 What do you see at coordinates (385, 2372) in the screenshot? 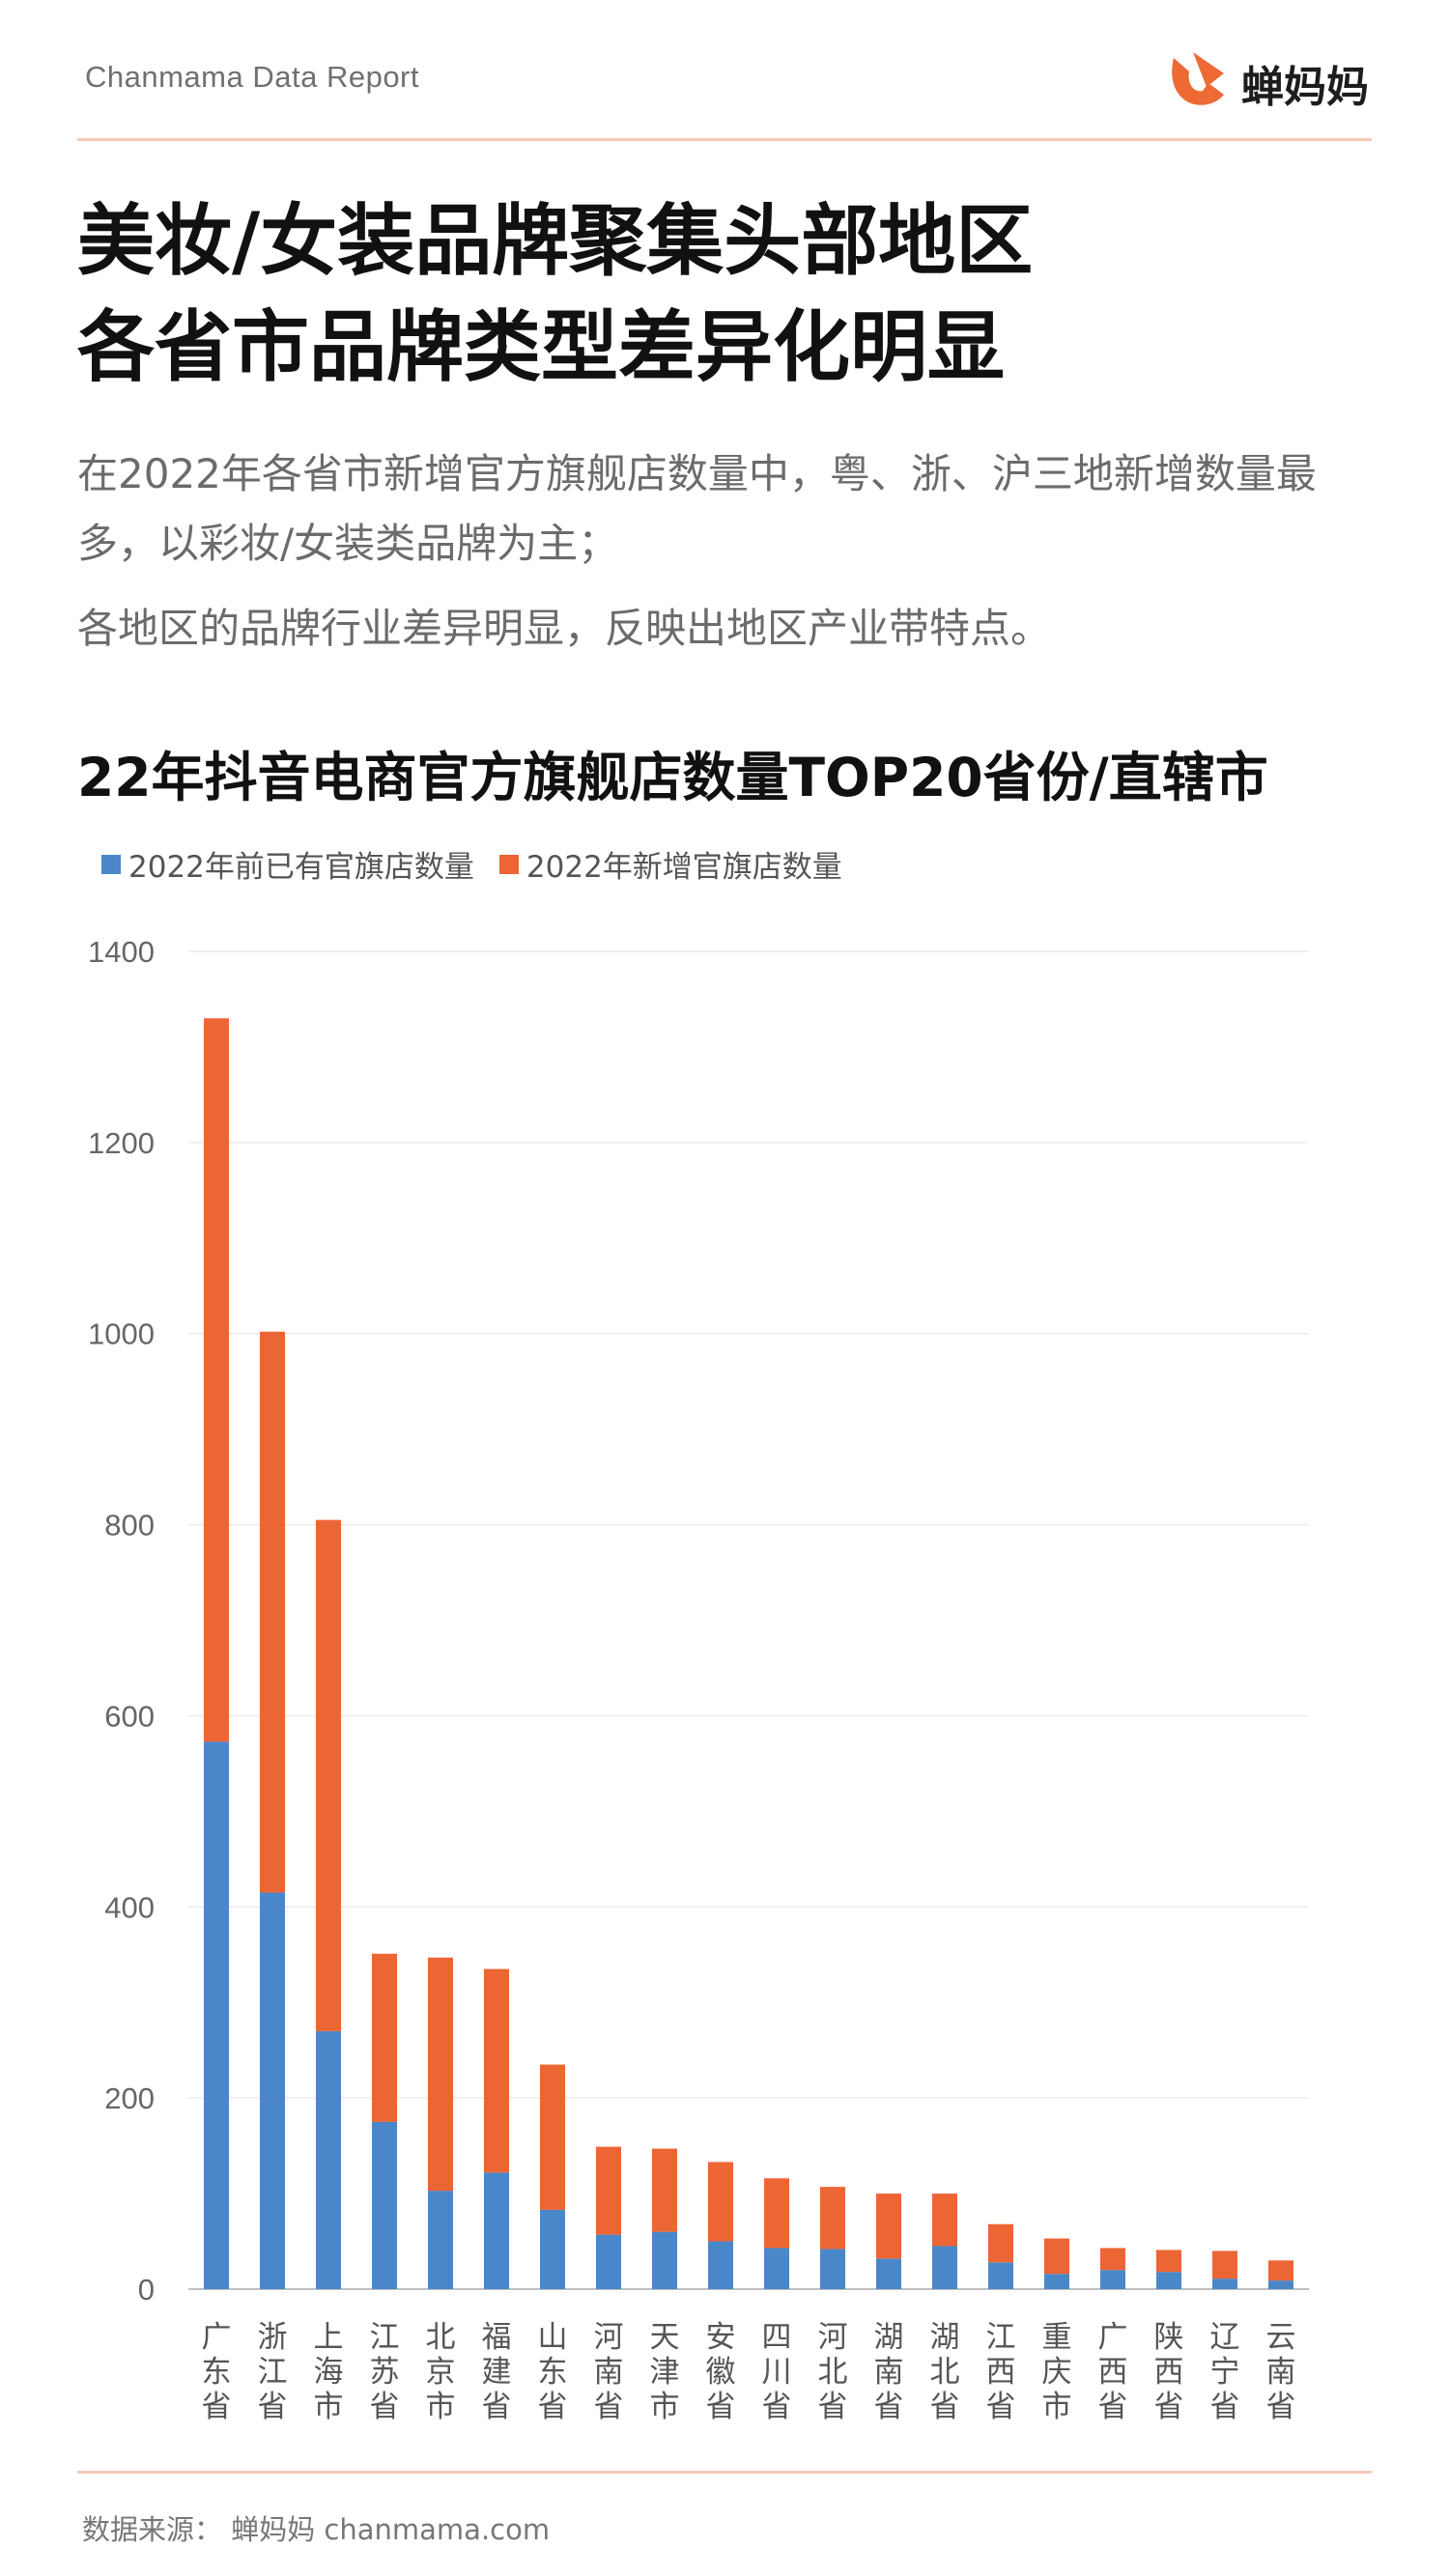
I see `x-tick-label: 江苏省` at bounding box center [385, 2372].